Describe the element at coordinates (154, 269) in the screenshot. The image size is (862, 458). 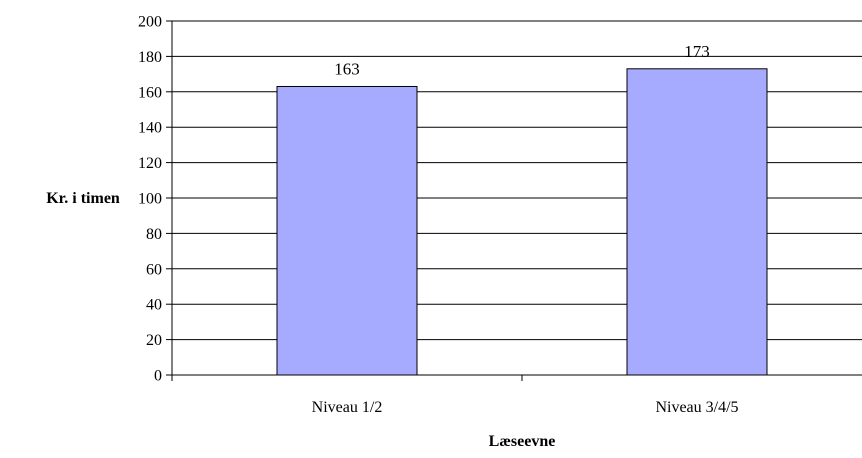
I see `y-tick-label: 60` at that location.